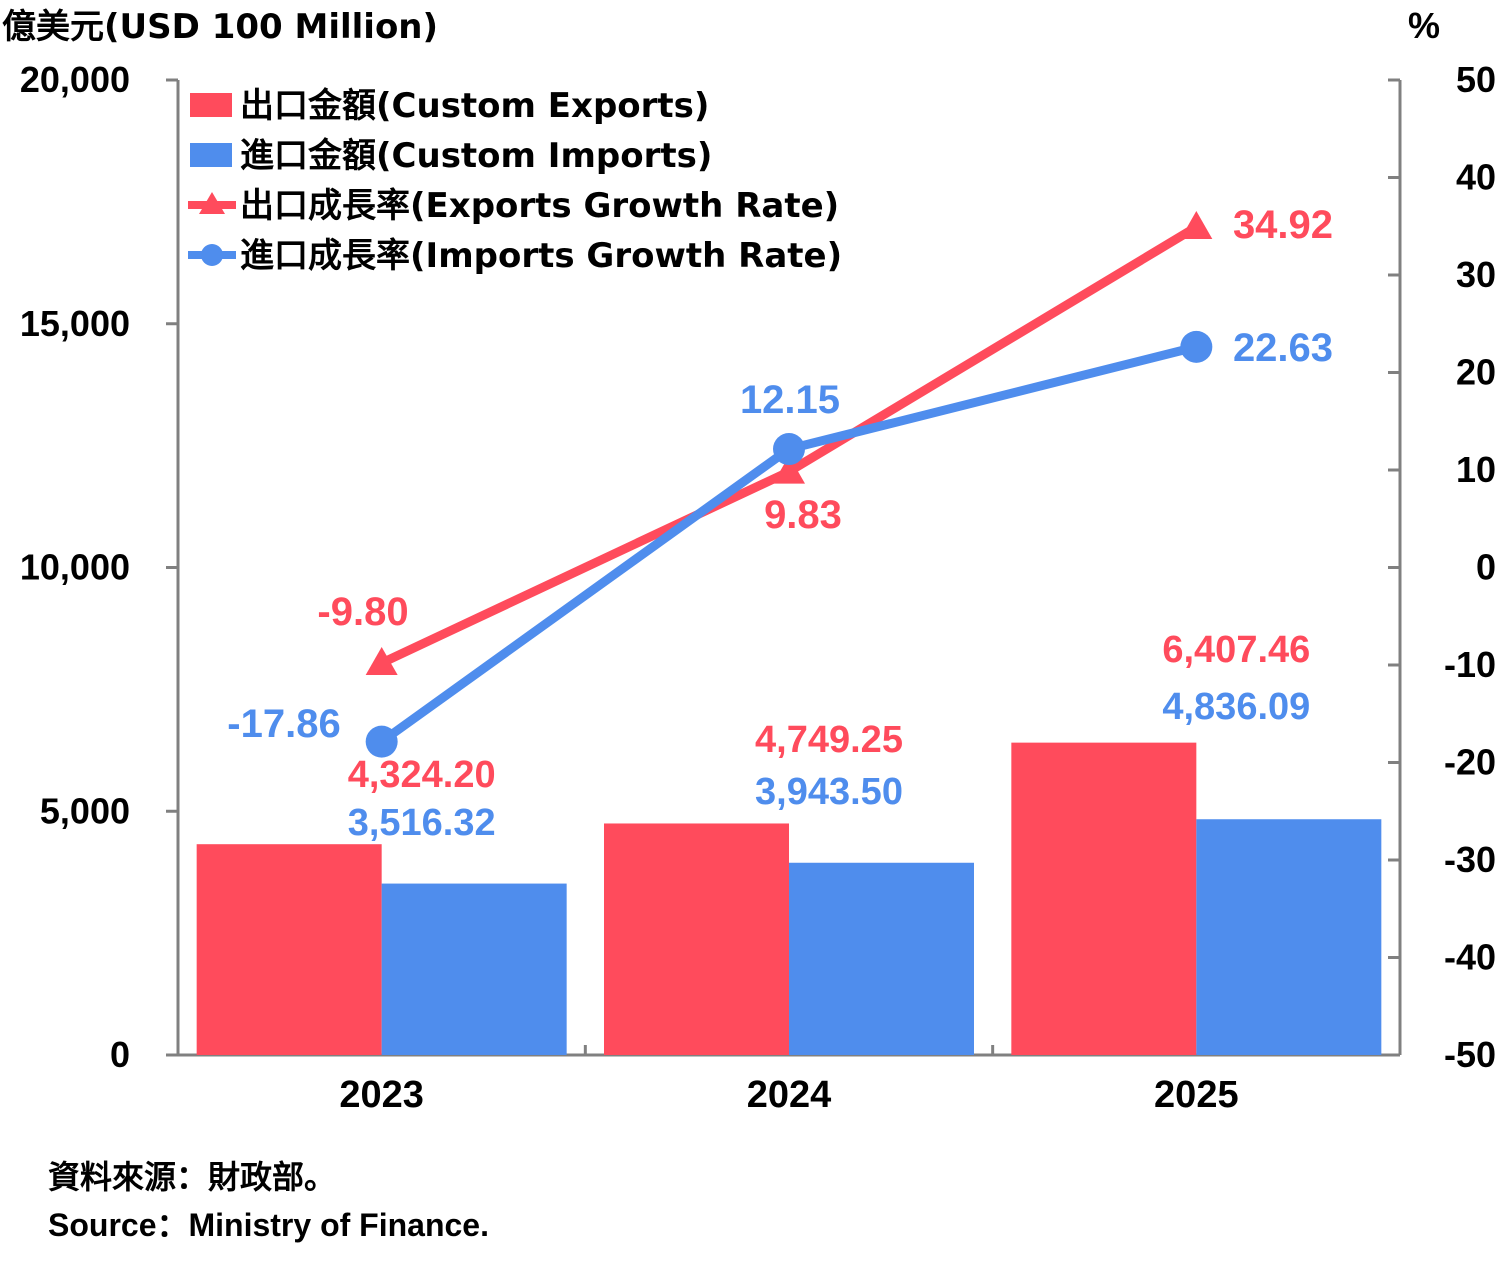 The height and width of the screenshot is (1264, 1501). Describe the element at coordinates (283, 724) in the screenshot. I see `imports-growth-label: -17.86` at that location.